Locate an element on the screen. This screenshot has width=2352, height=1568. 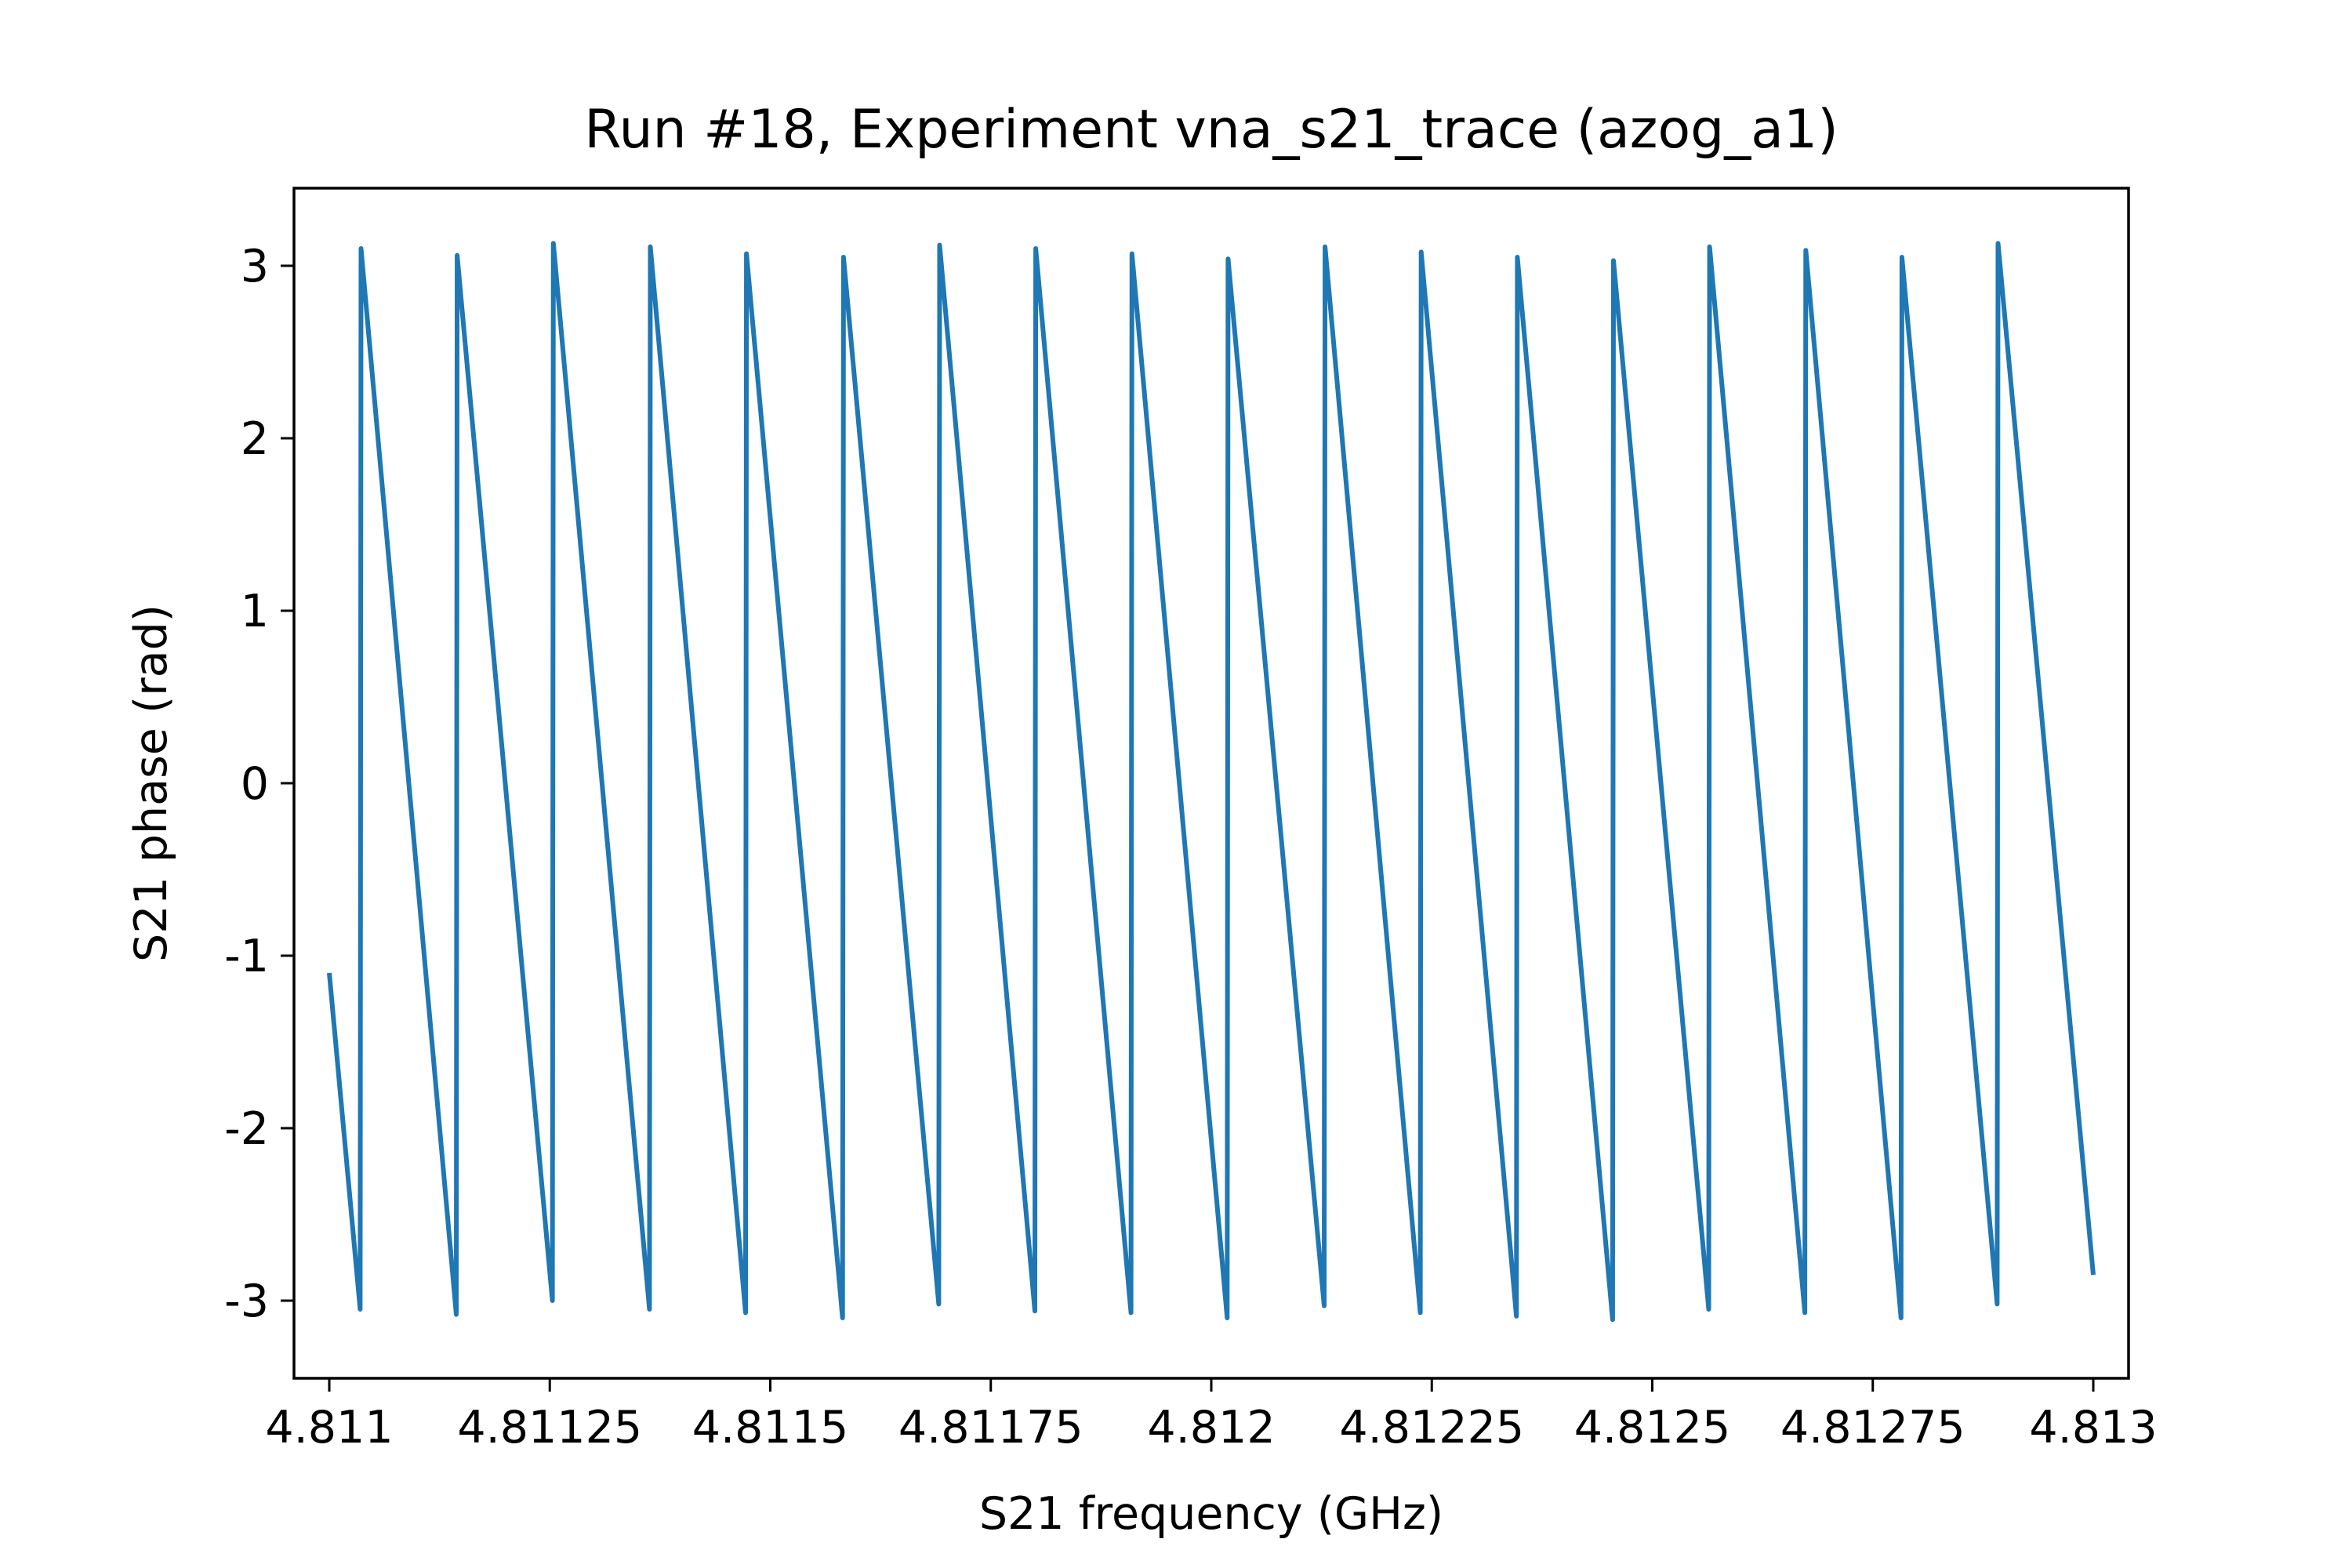
x-tick-label: 4.81225 is located at coordinates (1431, 1428).